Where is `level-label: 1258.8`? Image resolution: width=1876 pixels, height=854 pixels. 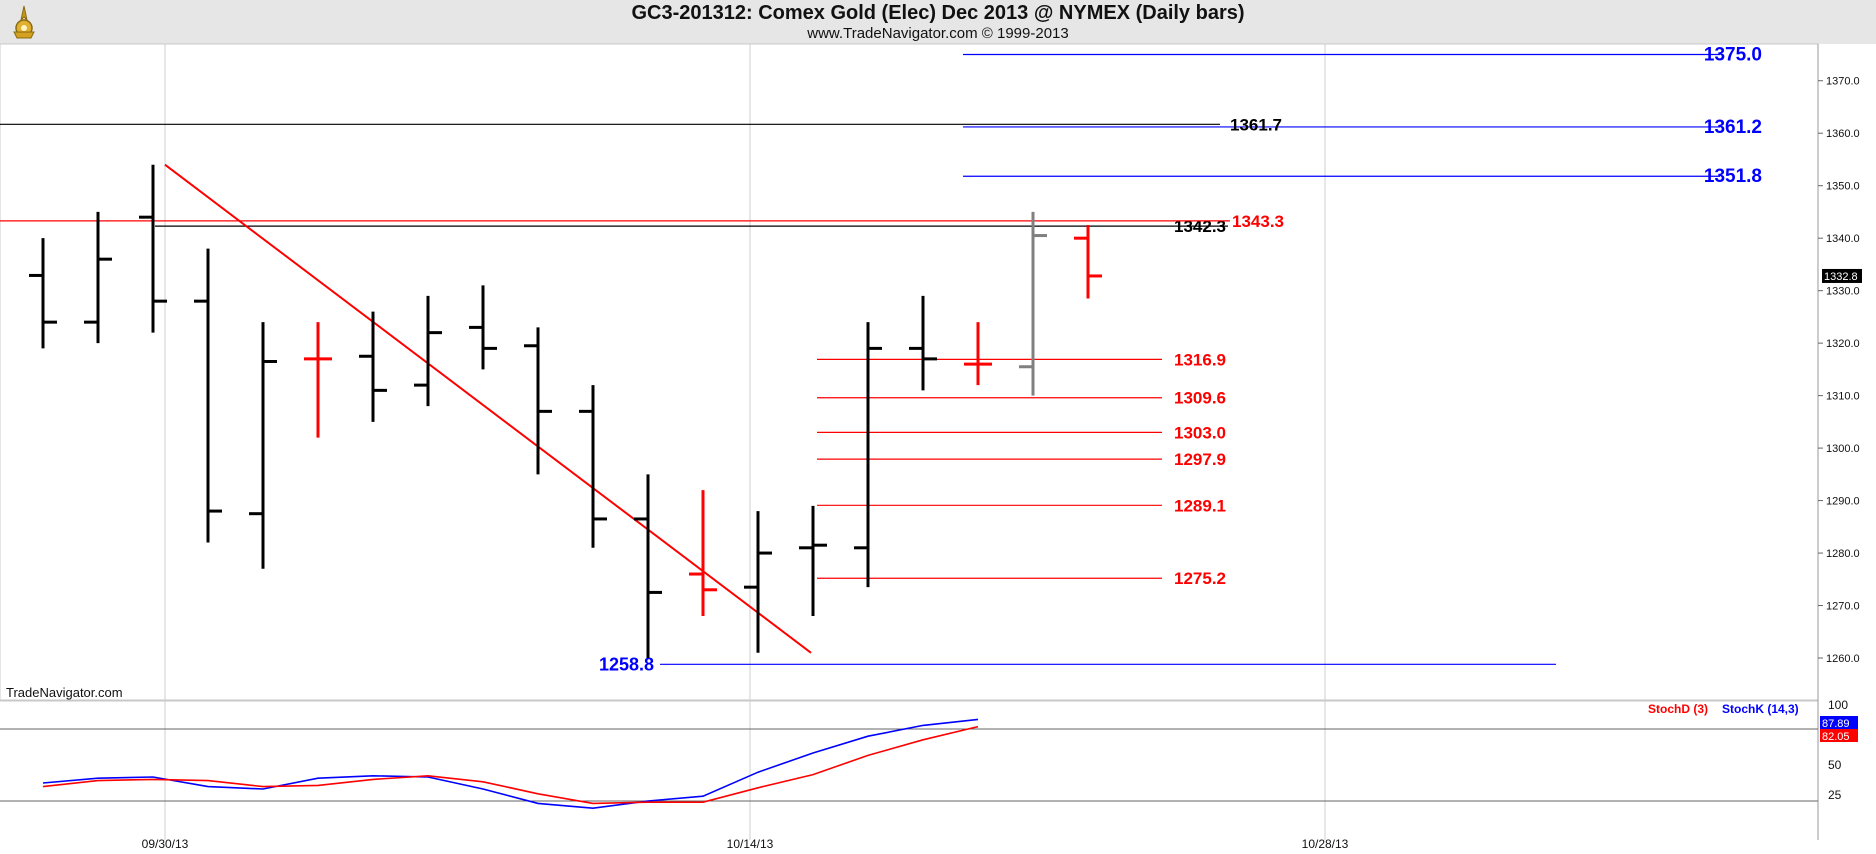
level-label: 1258.8 is located at coordinates (626, 664).